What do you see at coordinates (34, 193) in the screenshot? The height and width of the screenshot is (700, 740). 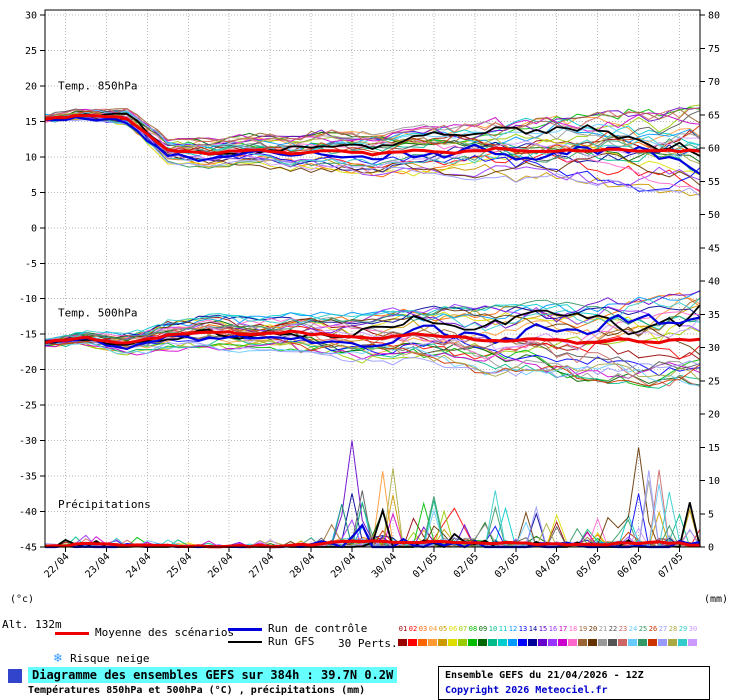 I see `left-axis-tick-label: 5` at bounding box center [34, 193].